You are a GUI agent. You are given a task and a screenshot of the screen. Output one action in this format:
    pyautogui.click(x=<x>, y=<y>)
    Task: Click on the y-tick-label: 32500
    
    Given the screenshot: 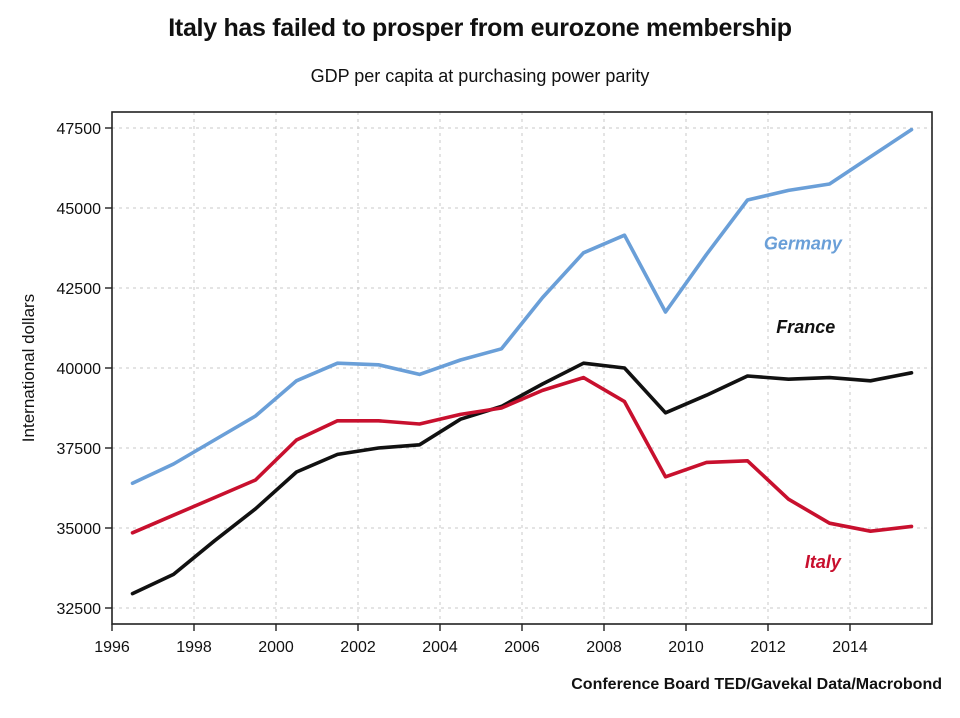 What is the action you would take?
    pyautogui.click(x=79, y=609)
    